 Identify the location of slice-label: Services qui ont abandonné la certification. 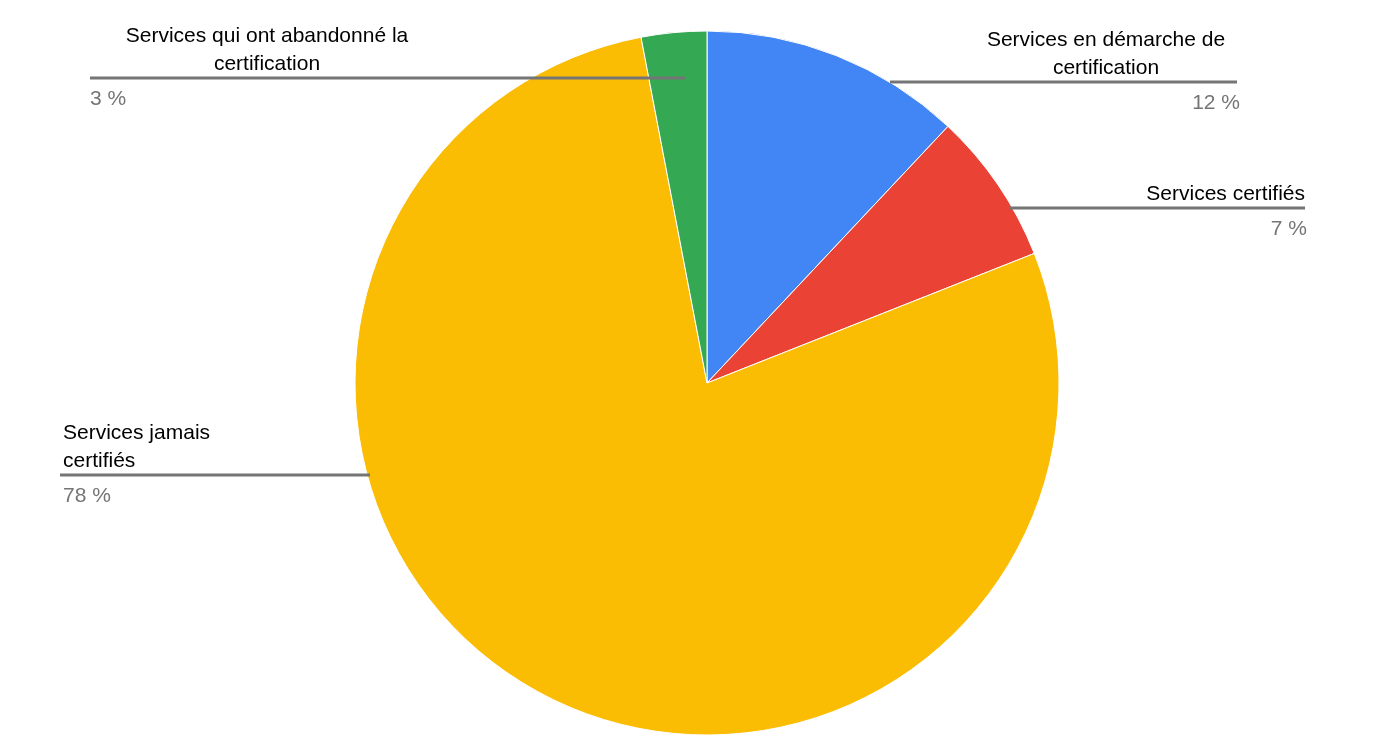
(267, 48).